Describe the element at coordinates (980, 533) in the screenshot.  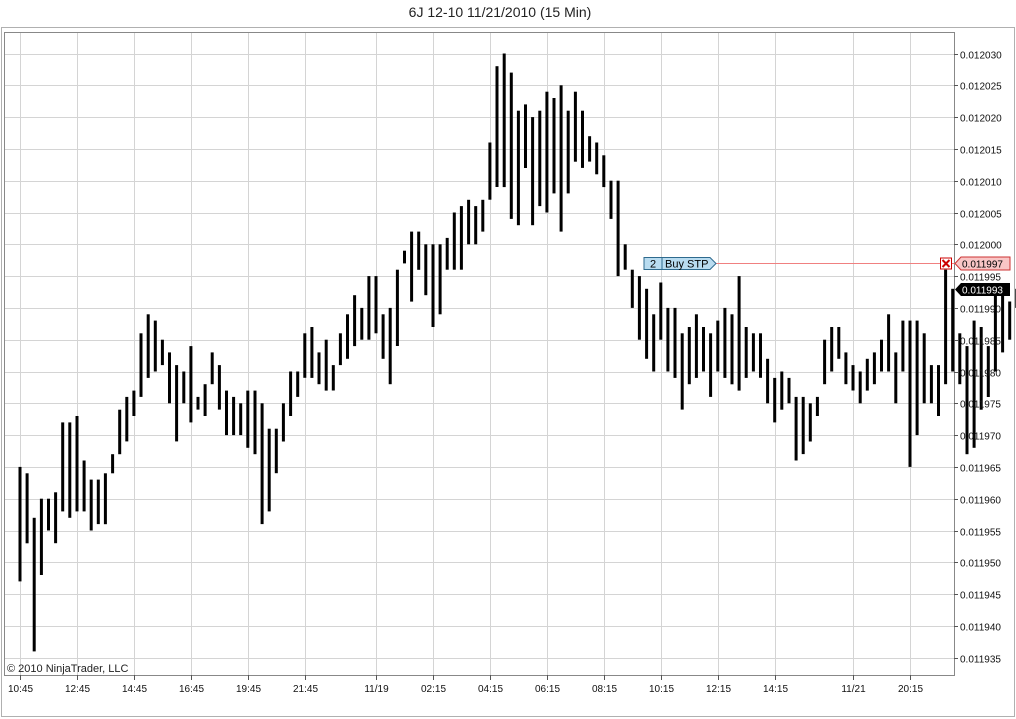
I see `y-tick-label: 0.011955` at that location.